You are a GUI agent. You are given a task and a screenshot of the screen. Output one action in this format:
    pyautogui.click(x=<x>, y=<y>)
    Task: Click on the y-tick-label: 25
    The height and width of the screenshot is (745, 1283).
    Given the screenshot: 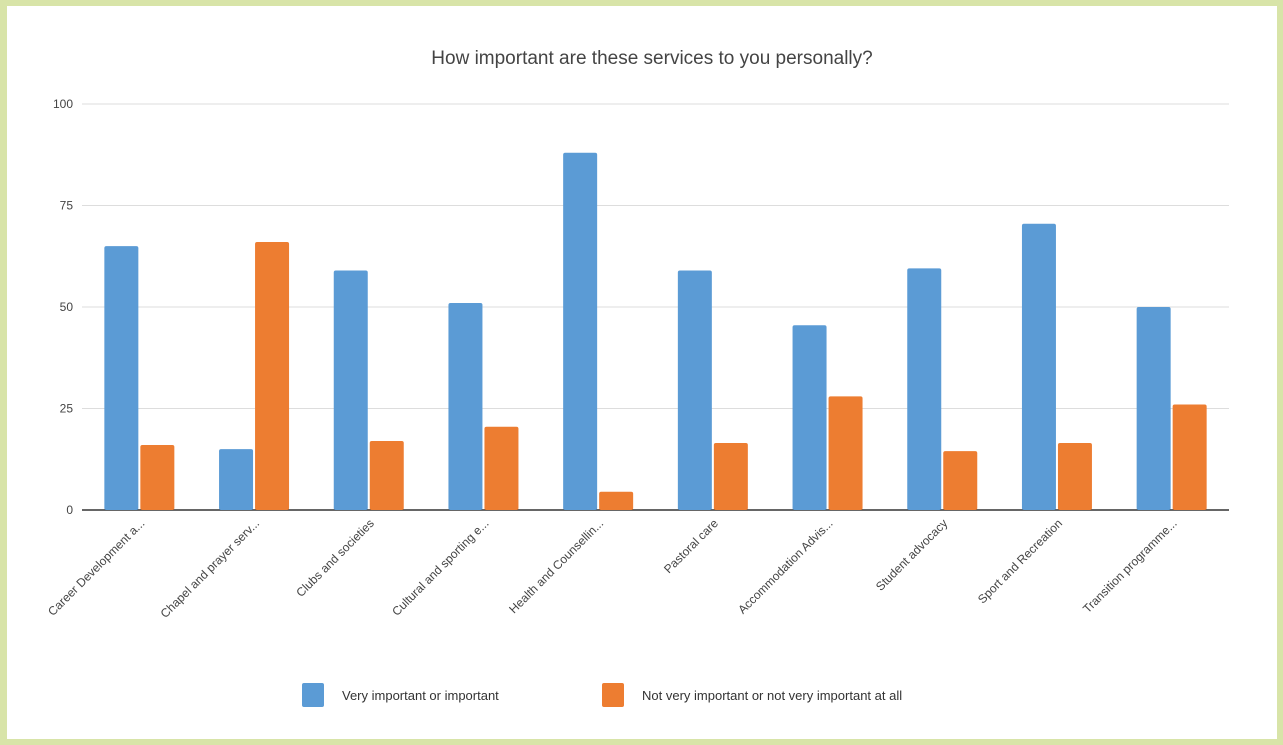 What is the action you would take?
    pyautogui.click(x=67, y=409)
    